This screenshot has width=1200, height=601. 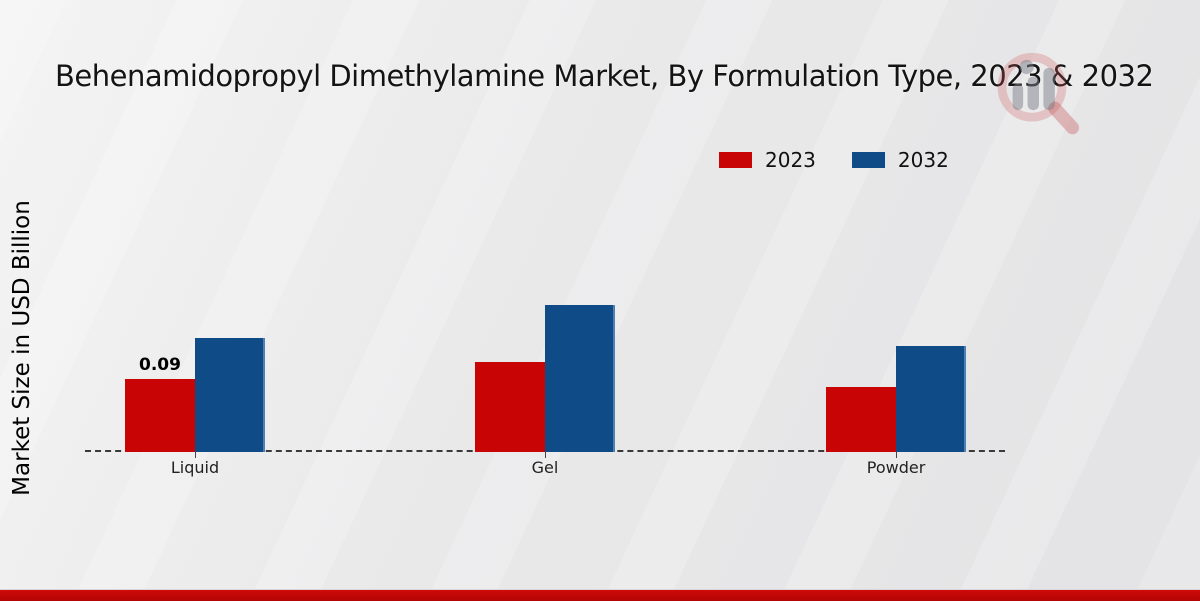 I want to click on bar-2023-gel, so click(x=510, y=407).